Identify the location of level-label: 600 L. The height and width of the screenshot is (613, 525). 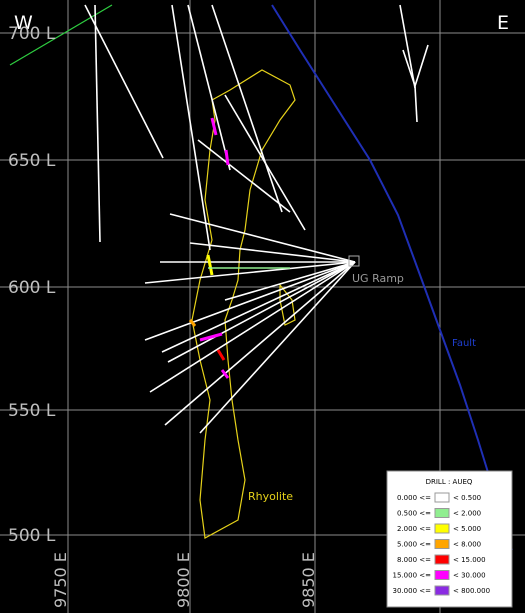
(32, 288).